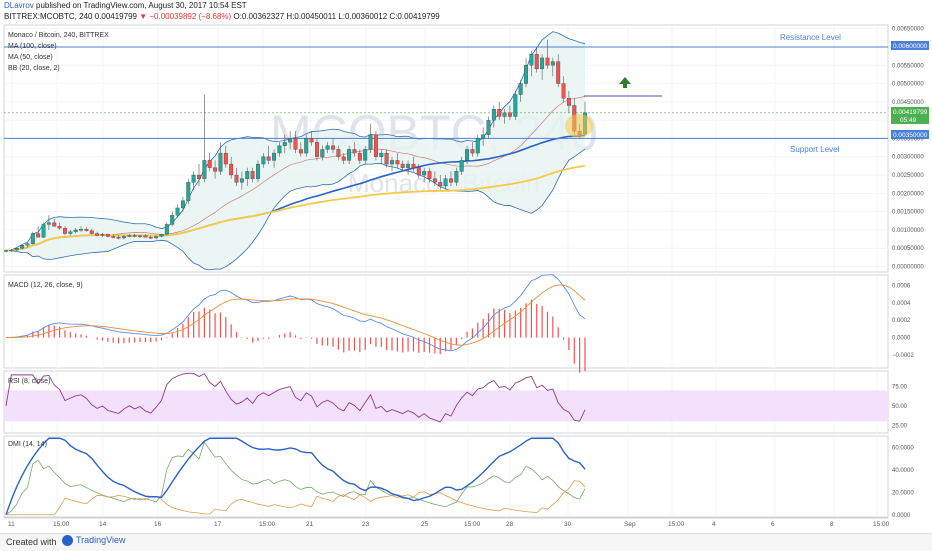 This screenshot has width=932, height=551. What do you see at coordinates (625, 82) in the screenshot?
I see `up-arrow-icon` at bounding box center [625, 82].